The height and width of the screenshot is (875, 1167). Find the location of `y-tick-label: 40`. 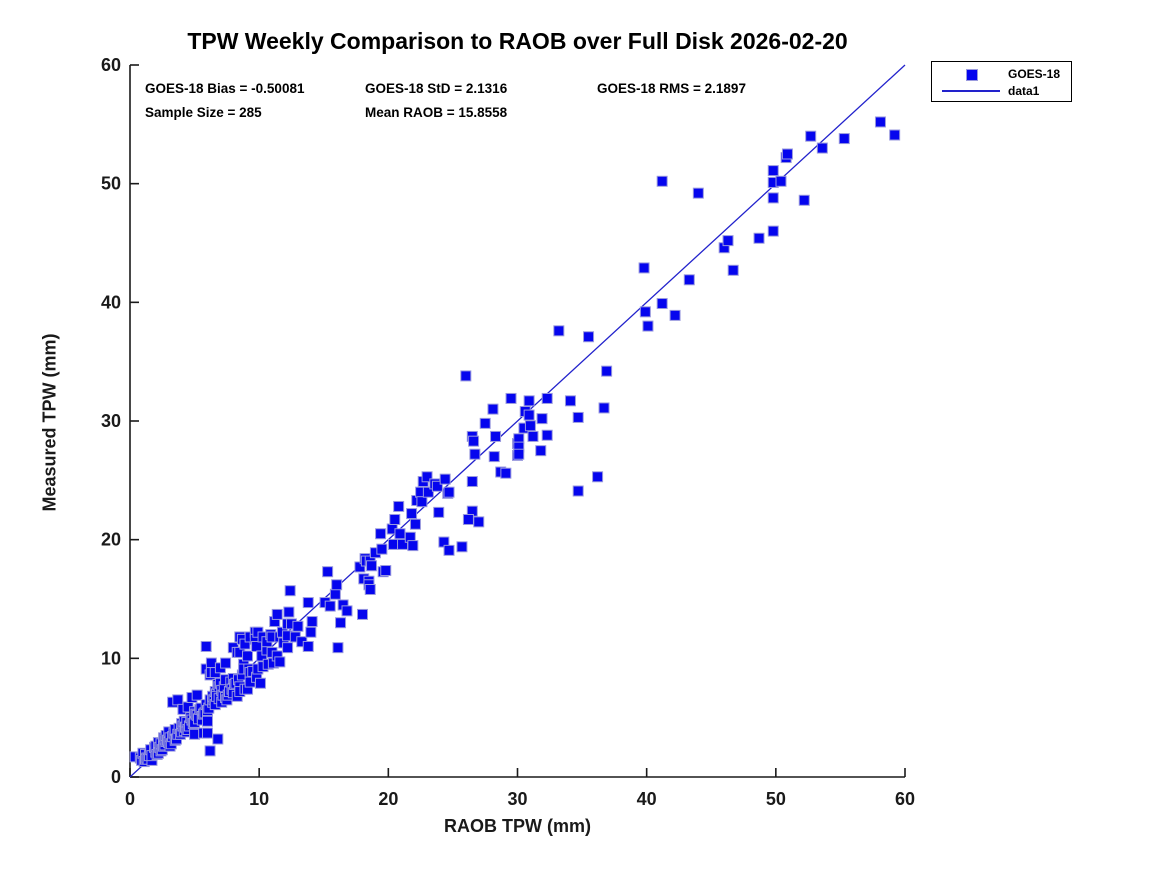

y-tick-label: 40 is located at coordinates (111, 302).